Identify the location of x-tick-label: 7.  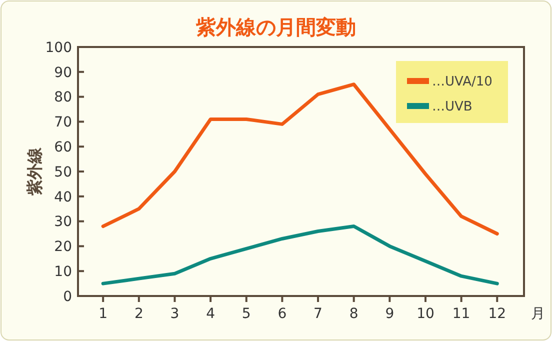
(318, 314).